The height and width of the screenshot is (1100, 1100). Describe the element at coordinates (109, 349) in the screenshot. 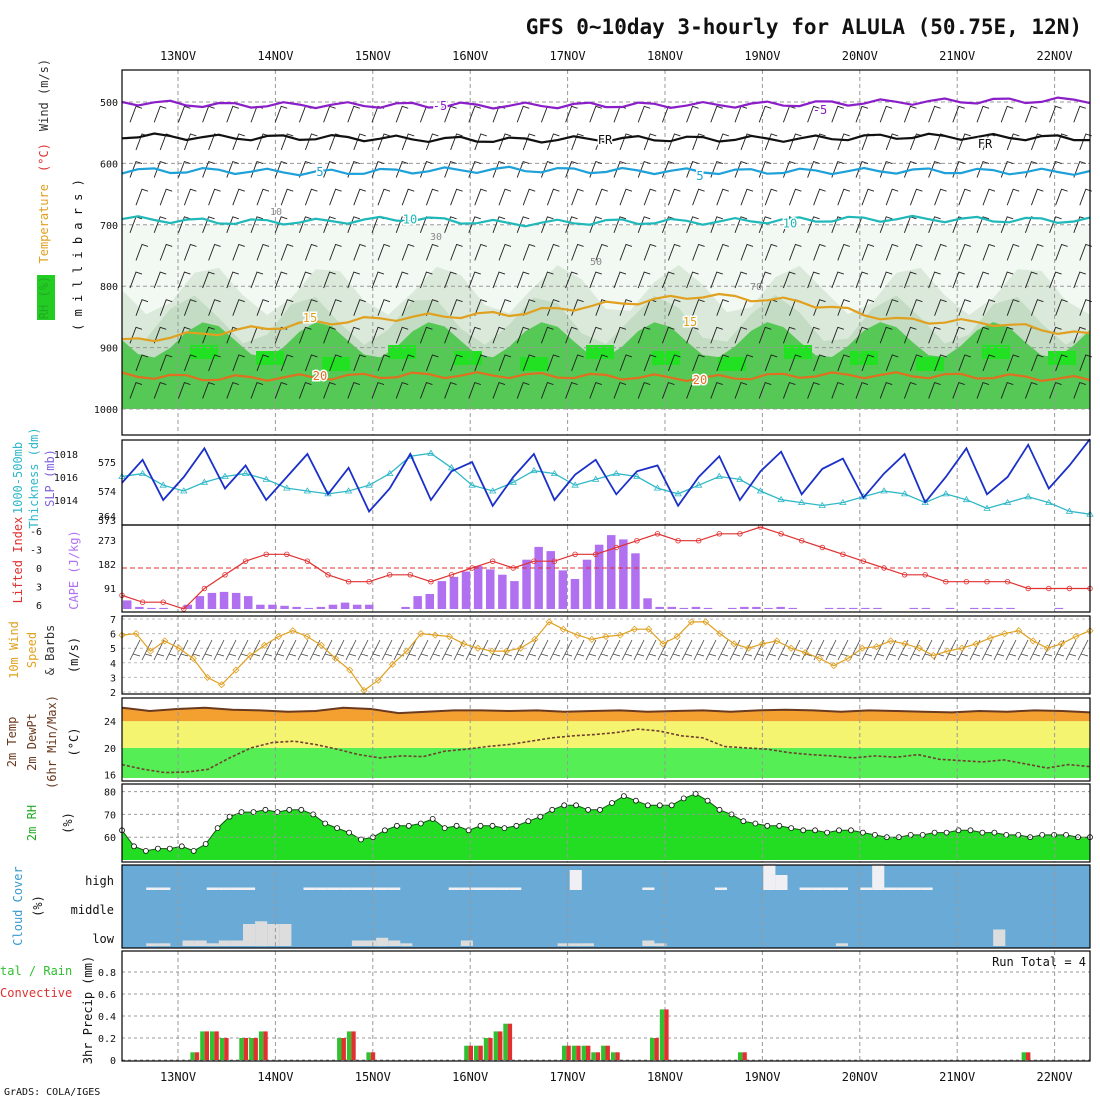

I see `pressure-tick: 900` at that location.